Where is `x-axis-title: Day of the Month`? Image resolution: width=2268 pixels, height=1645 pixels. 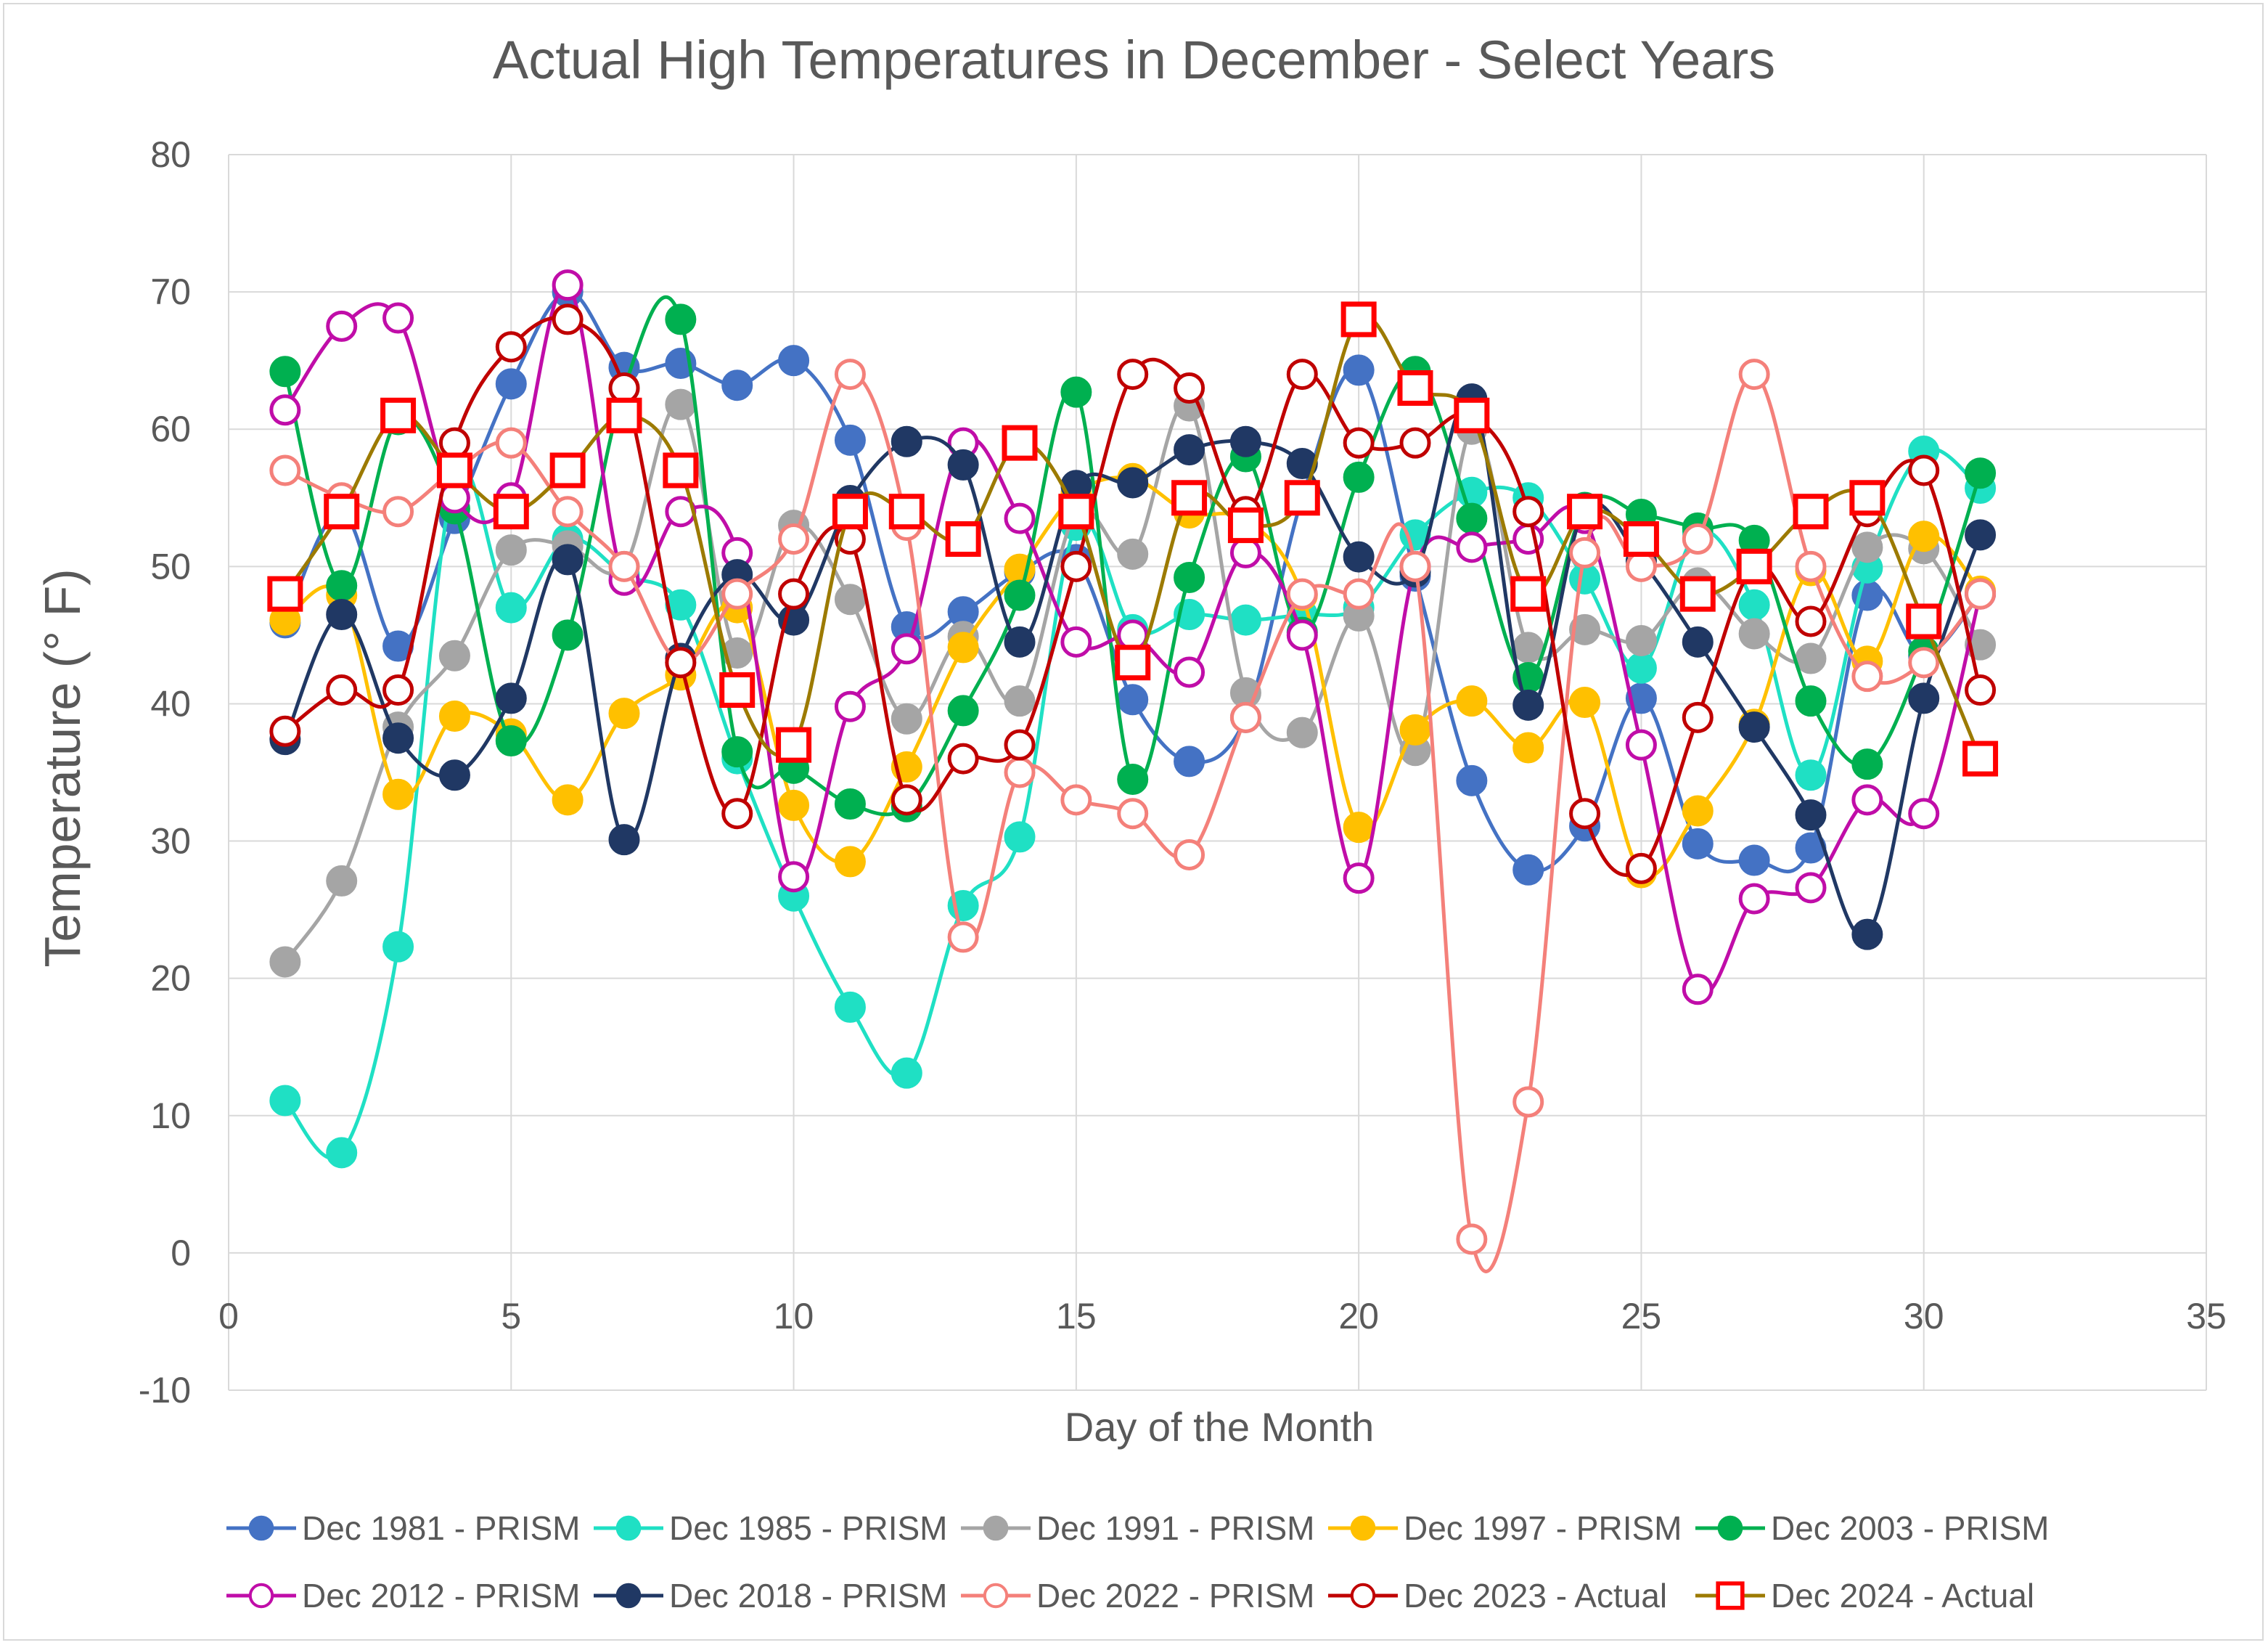 x-axis-title: Day of the Month is located at coordinates (1219, 1427).